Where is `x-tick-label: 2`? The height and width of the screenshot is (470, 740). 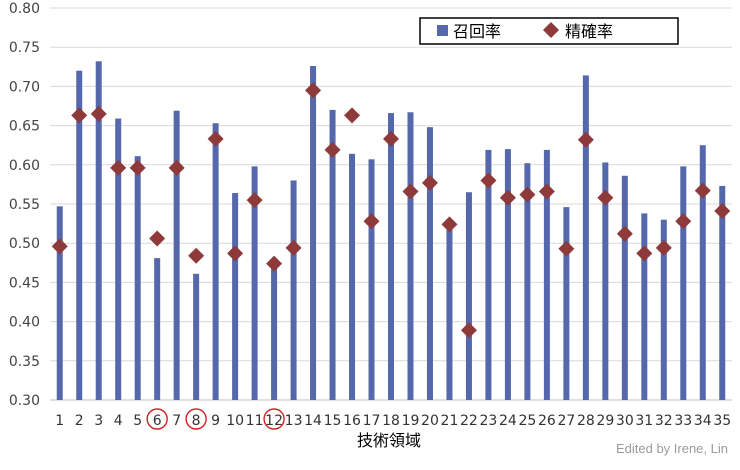
x-tick-label: 2 is located at coordinates (79, 421).